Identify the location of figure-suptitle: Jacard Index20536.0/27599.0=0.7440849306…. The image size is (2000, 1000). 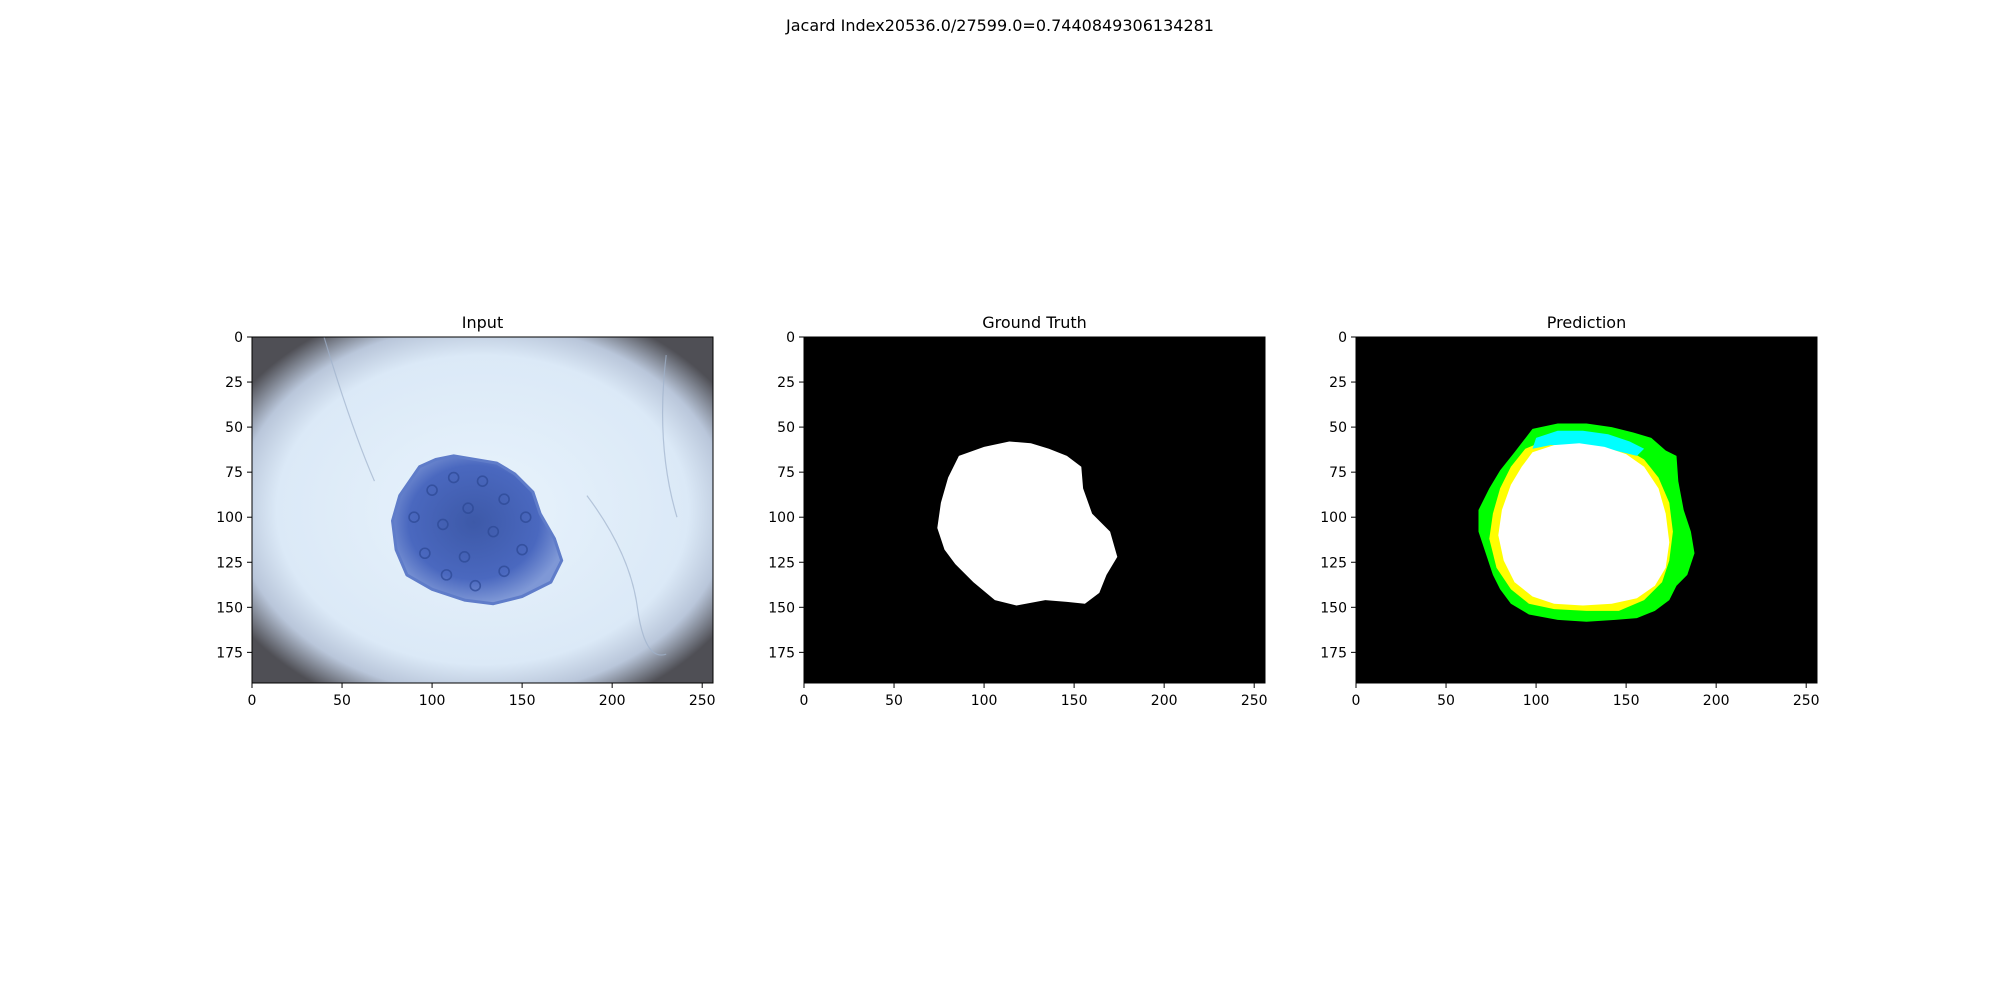
(999, 25).